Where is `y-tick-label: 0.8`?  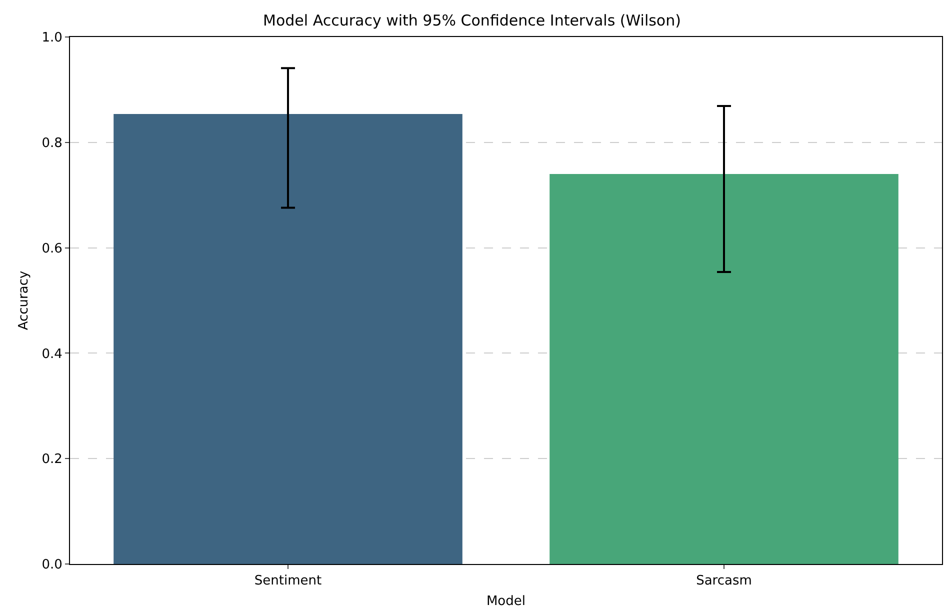
y-tick-label: 0.8 is located at coordinates (52, 143).